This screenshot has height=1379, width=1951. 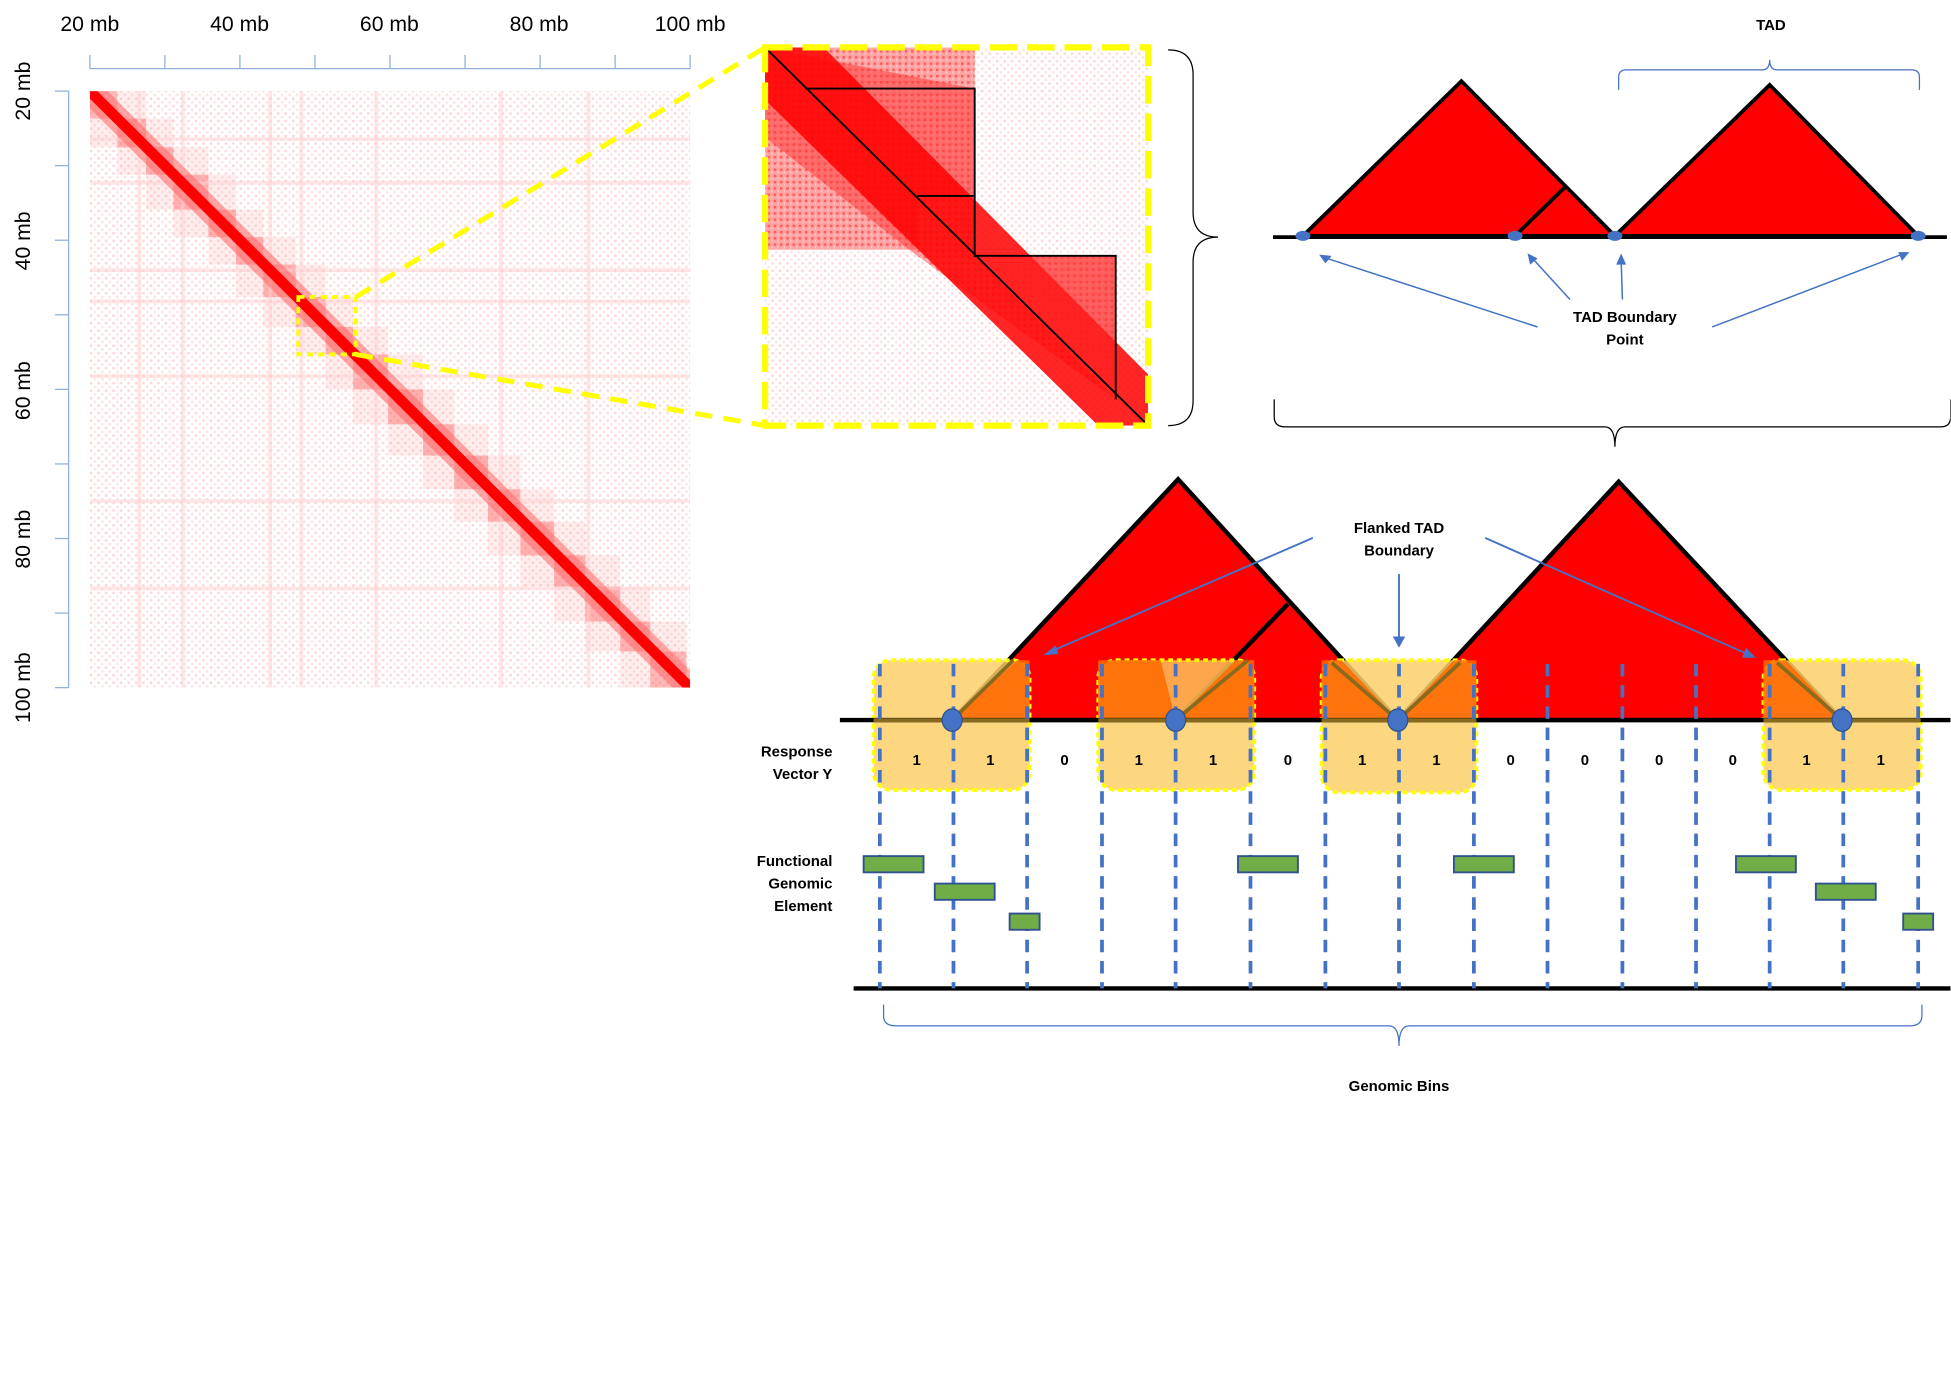 I want to click on y-tick-label: 80 mb, so click(x=23, y=539).